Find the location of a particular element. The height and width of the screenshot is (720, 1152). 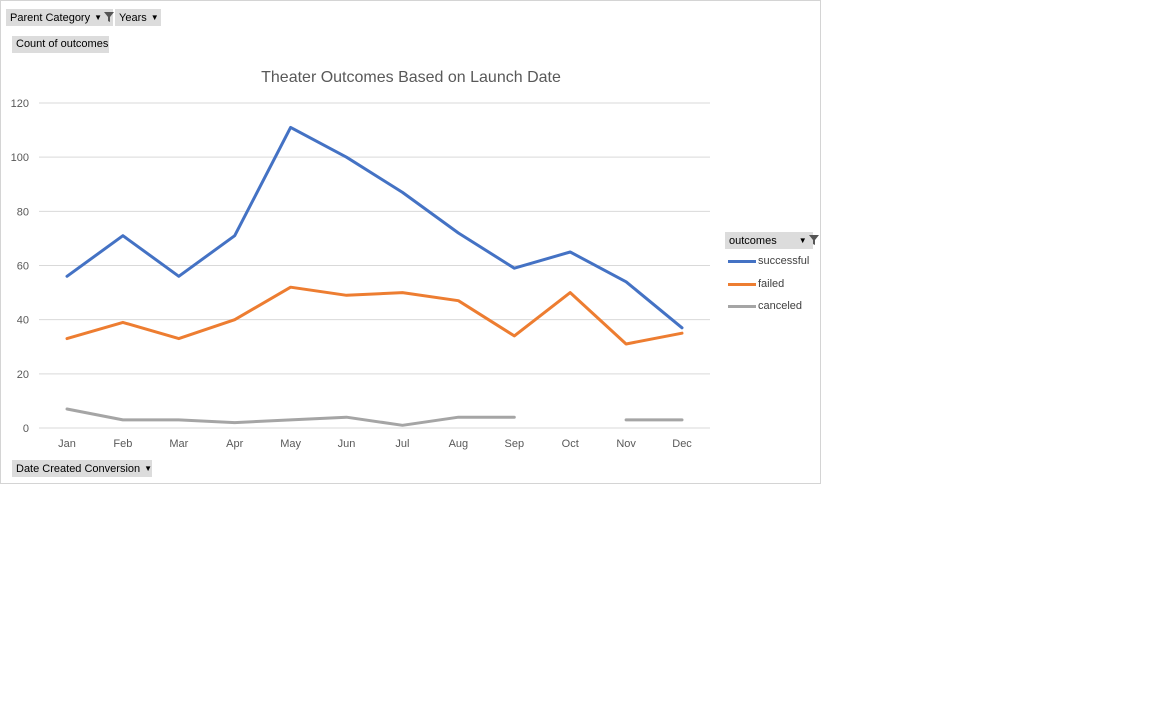

chart-title: Theater Outcomes Based on Launch Date is located at coordinates (411, 77).